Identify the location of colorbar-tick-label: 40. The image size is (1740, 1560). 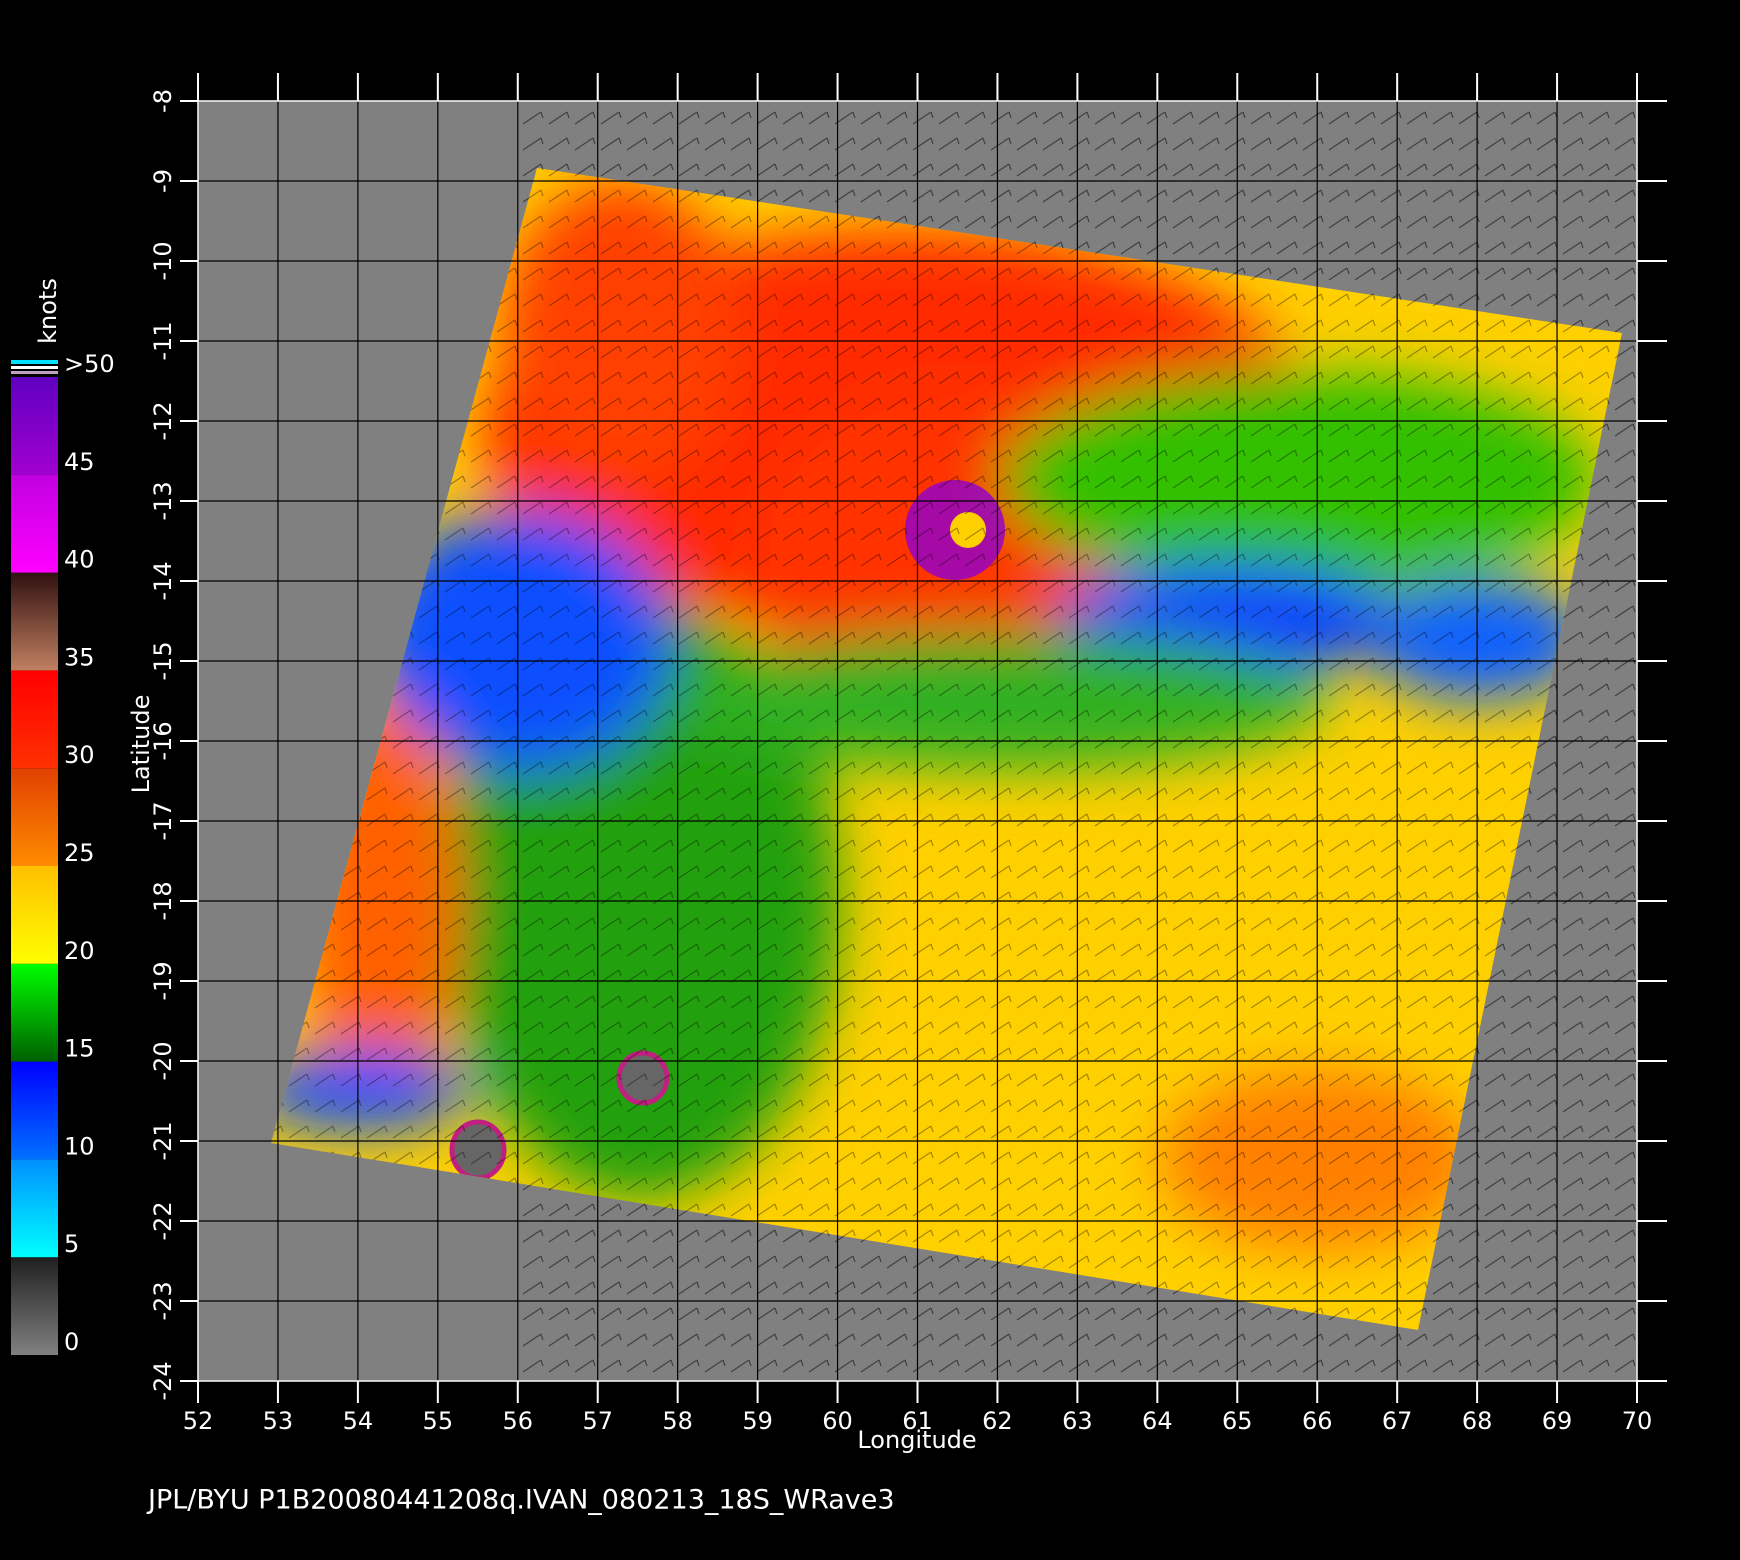
(79, 560).